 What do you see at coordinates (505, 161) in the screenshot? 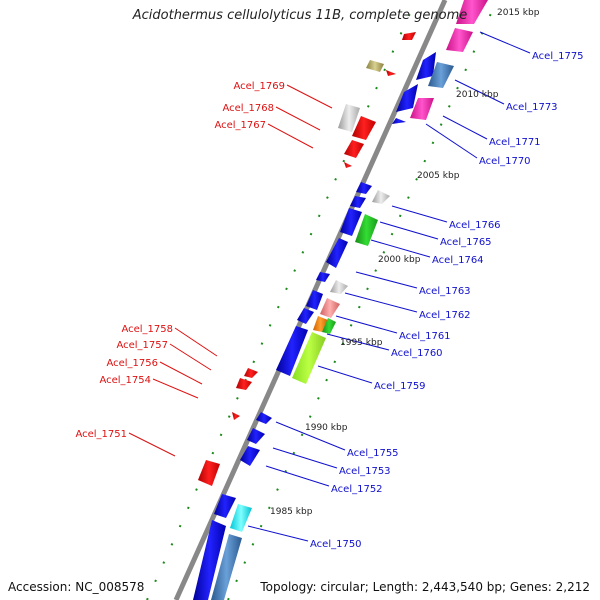
I see `gene-label: Acel_1770` at bounding box center [505, 161].